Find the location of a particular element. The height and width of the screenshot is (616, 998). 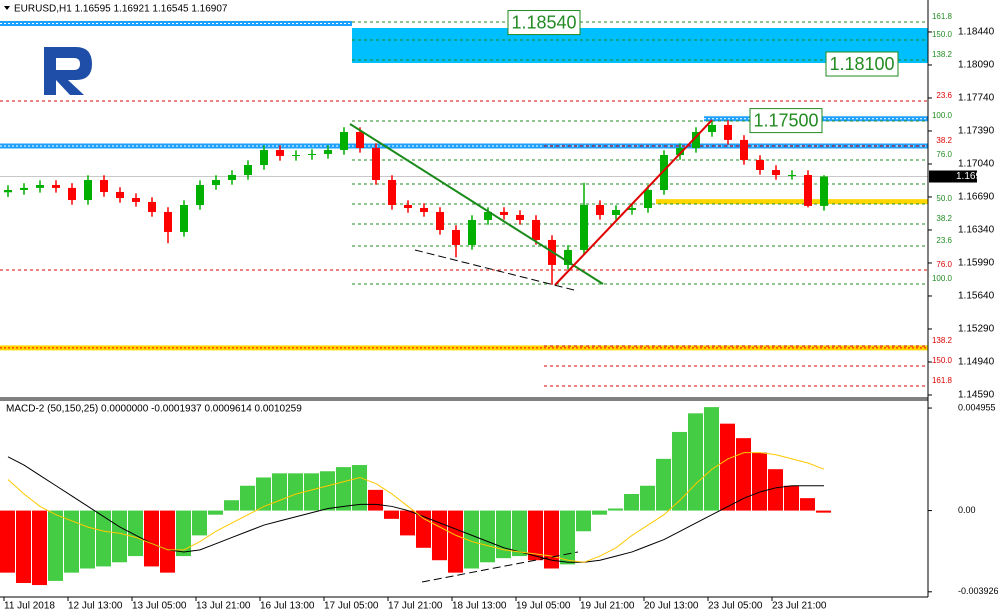

price-label-box is located at coordinates (786, 121).